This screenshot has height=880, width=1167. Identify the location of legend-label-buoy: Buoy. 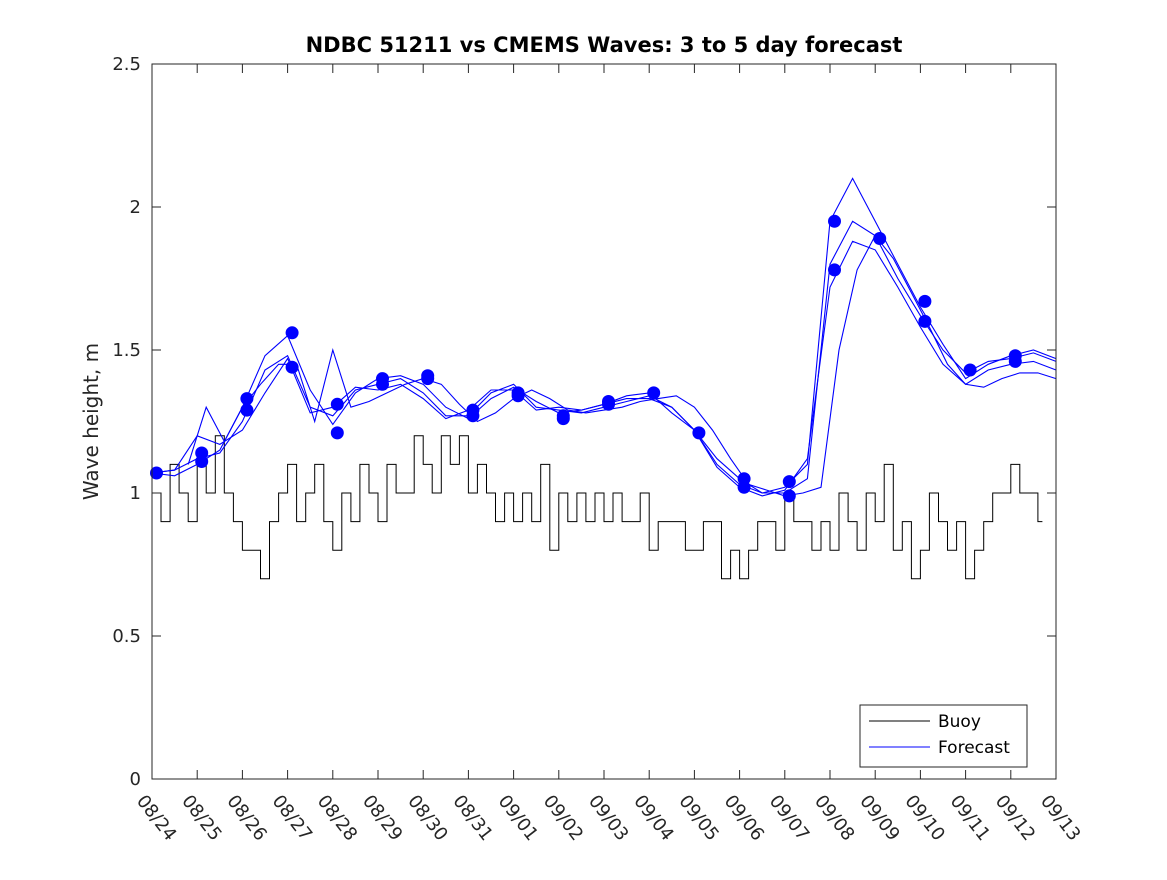
(959, 722).